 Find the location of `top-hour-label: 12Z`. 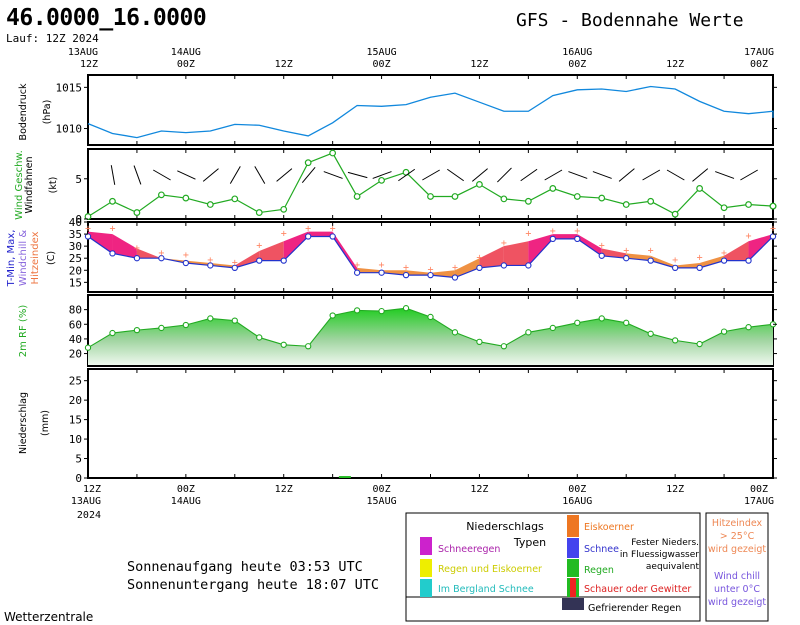

top-hour-label: 12Z is located at coordinates (89, 64).